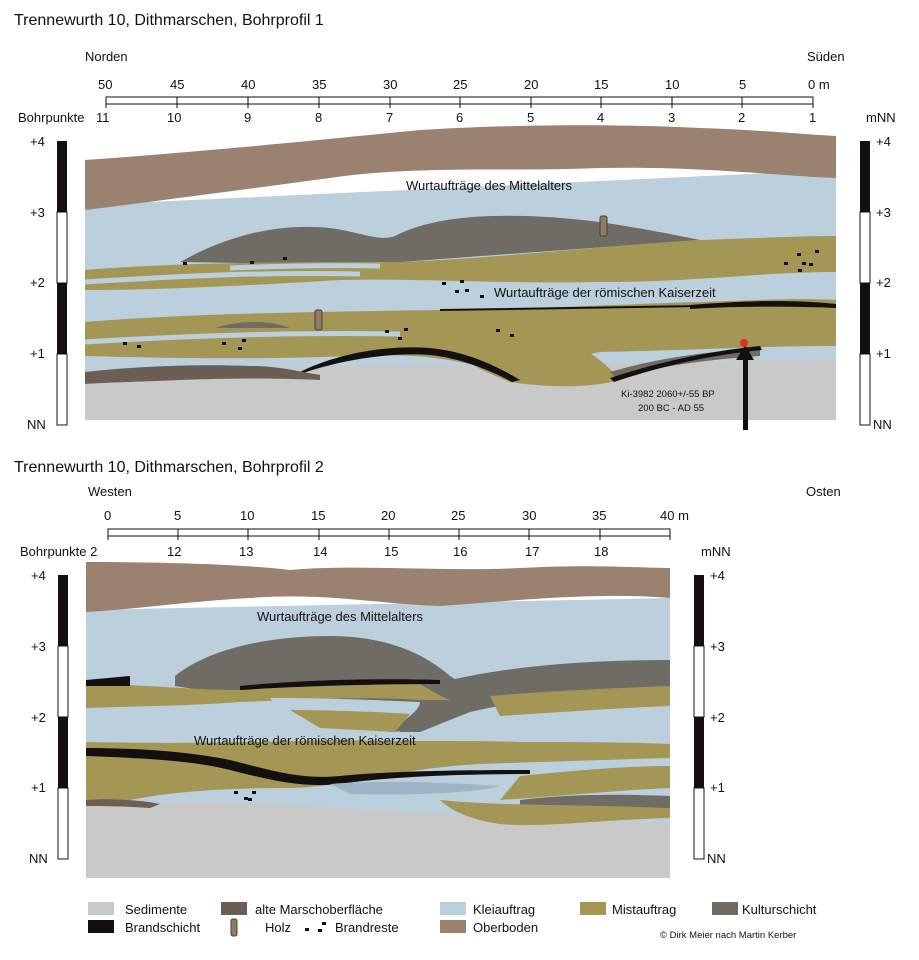  What do you see at coordinates (123, 803) in the screenshot?
I see `profile2-marsch-layer` at bounding box center [123, 803].